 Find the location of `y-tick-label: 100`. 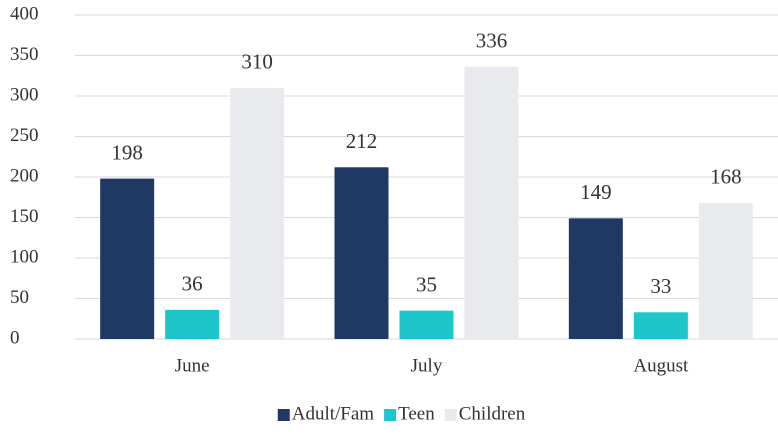

y-tick-label: 100 is located at coordinates (24, 256).